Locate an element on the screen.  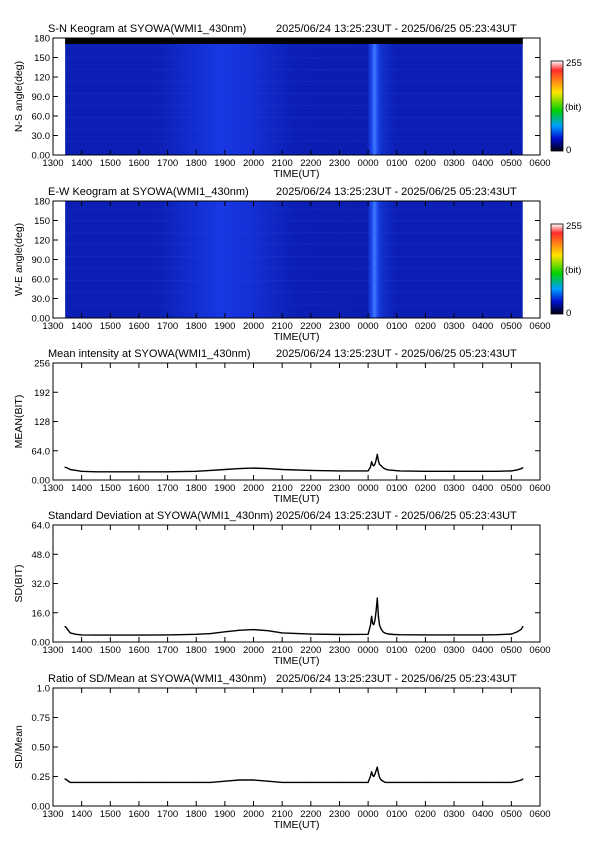
y-axis-label: N-S angle(deg) is located at coordinates (19, 96).